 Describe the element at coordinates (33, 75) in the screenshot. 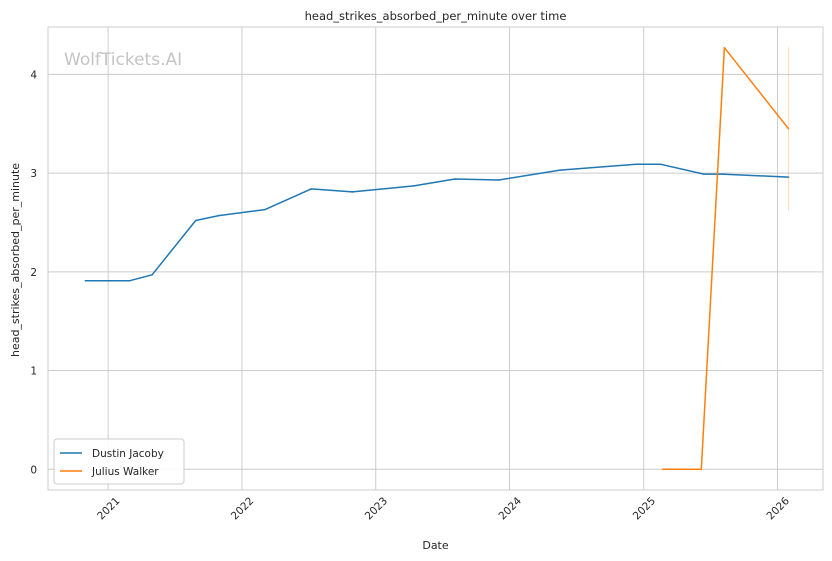

I see `y-tick-label: 4` at that location.